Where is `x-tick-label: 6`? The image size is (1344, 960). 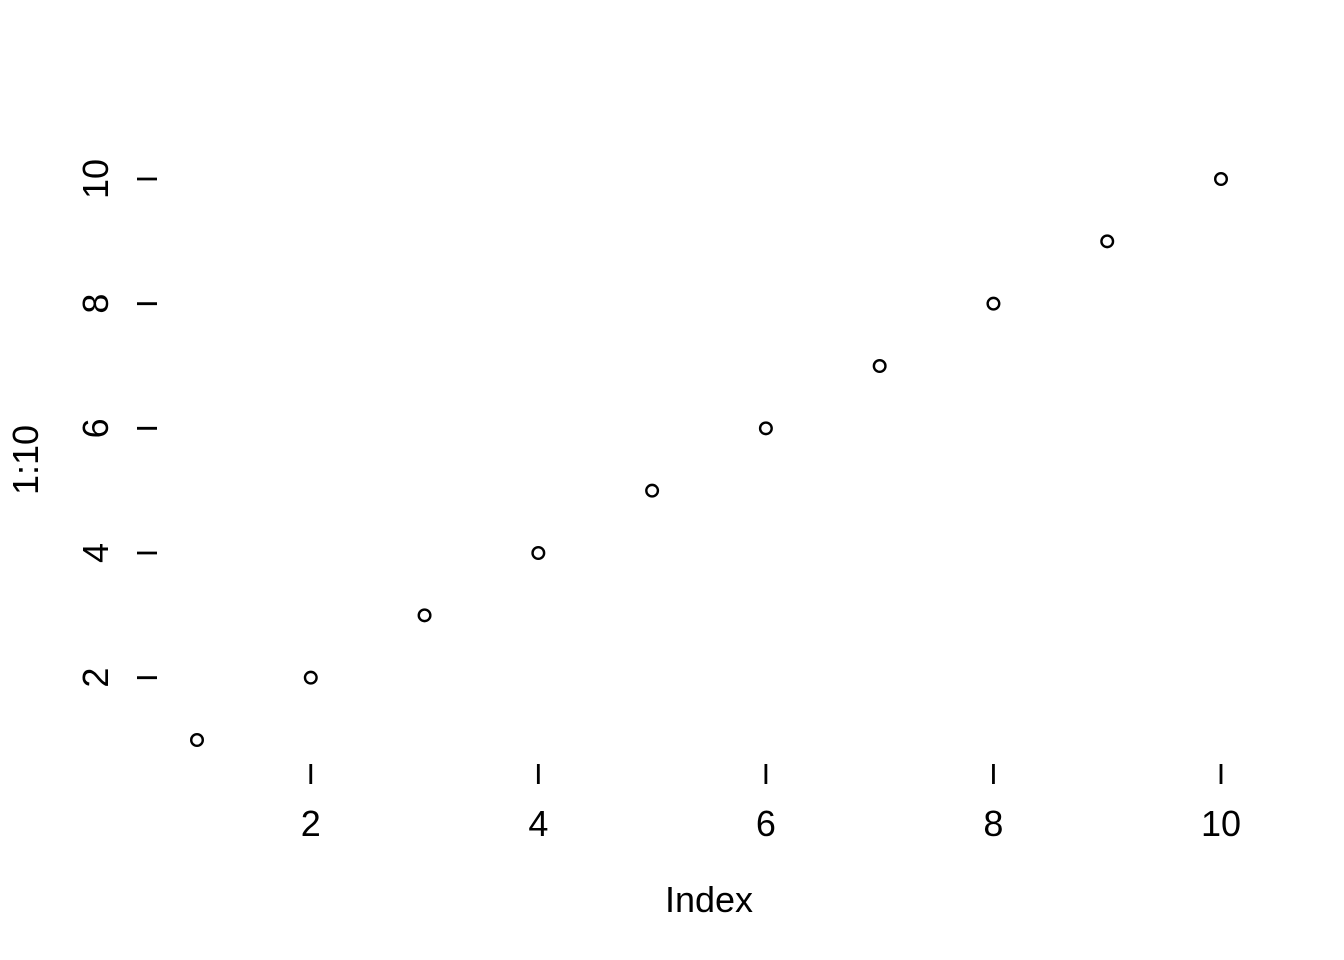
x-tick-label: 6 is located at coordinates (766, 823).